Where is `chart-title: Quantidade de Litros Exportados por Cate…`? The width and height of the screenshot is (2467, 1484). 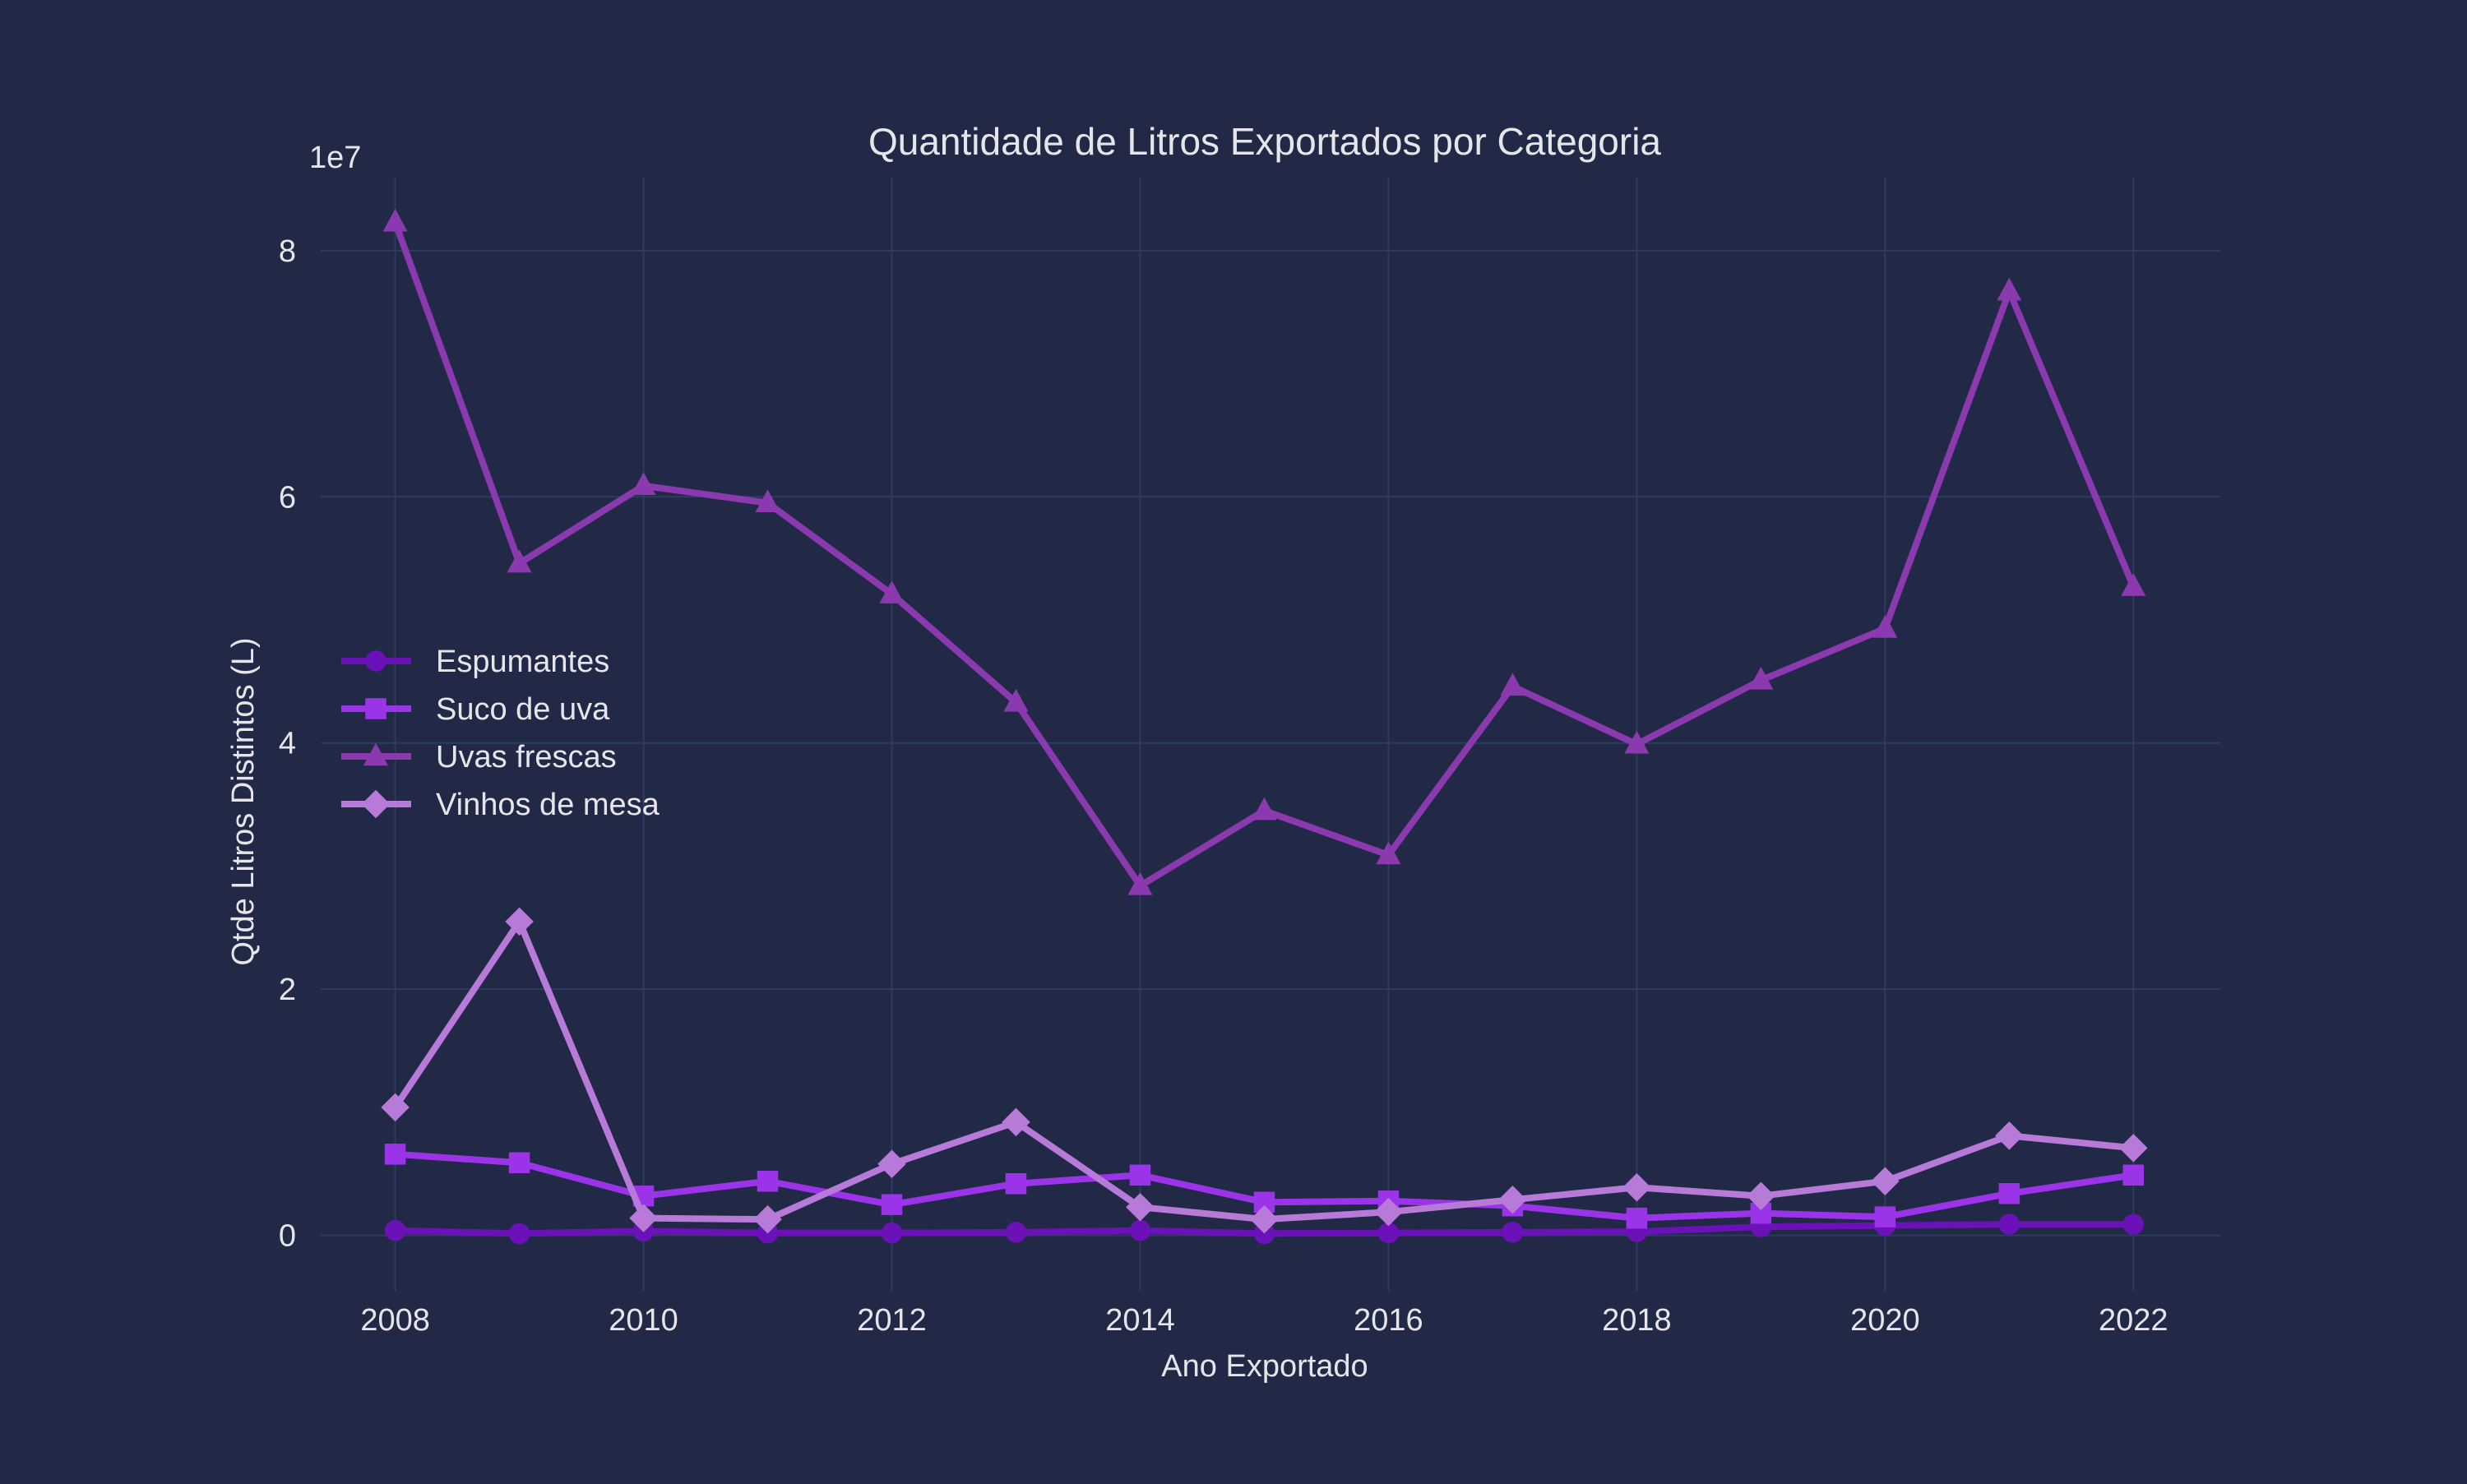
chart-title: Quantidade de Litros Exportados por Cate… is located at coordinates (1264, 141).